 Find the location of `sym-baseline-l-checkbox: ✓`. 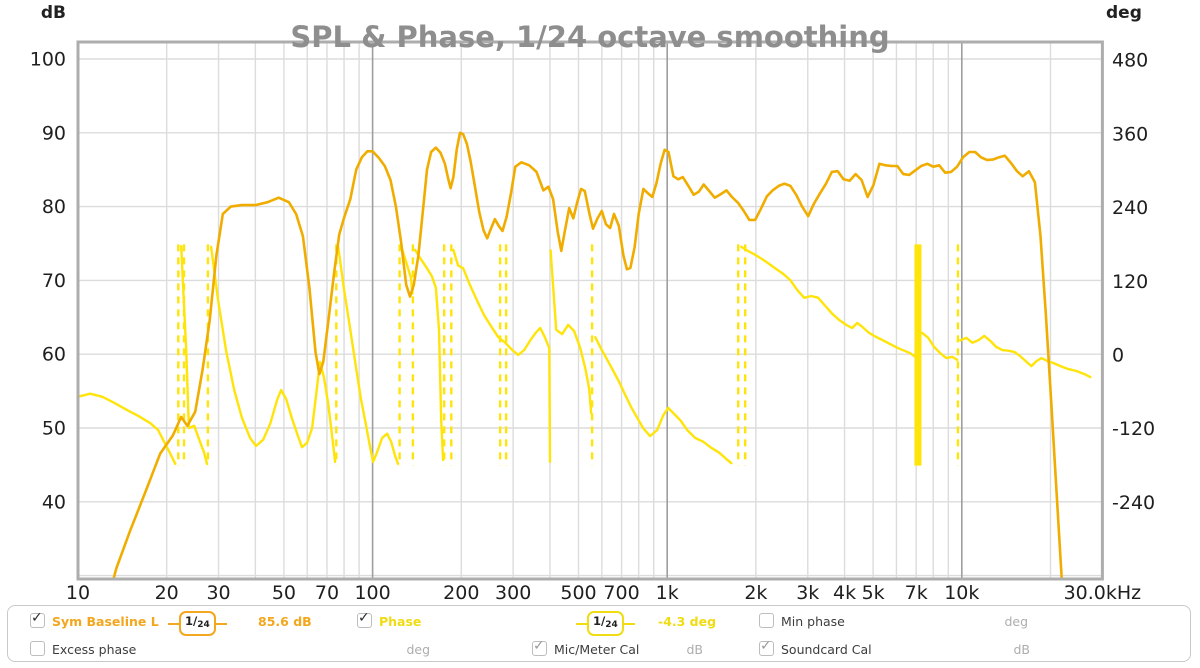

sym-baseline-l-checkbox: ✓ is located at coordinates (37, 619).